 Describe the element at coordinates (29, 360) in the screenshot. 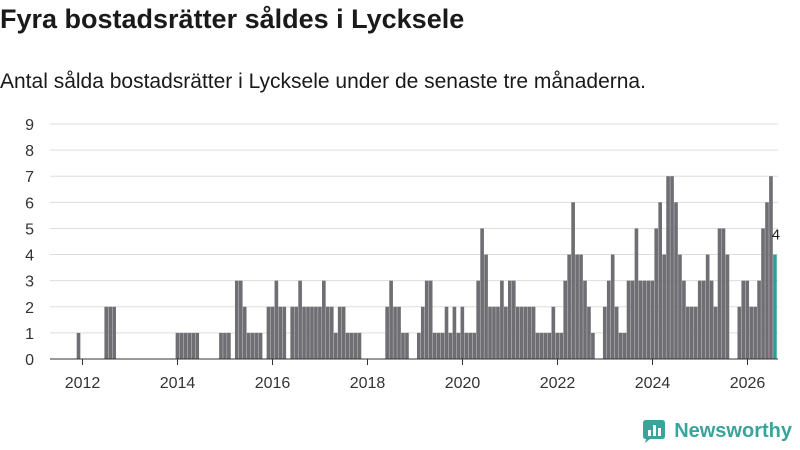

I see `y-tick-label: 0` at that location.